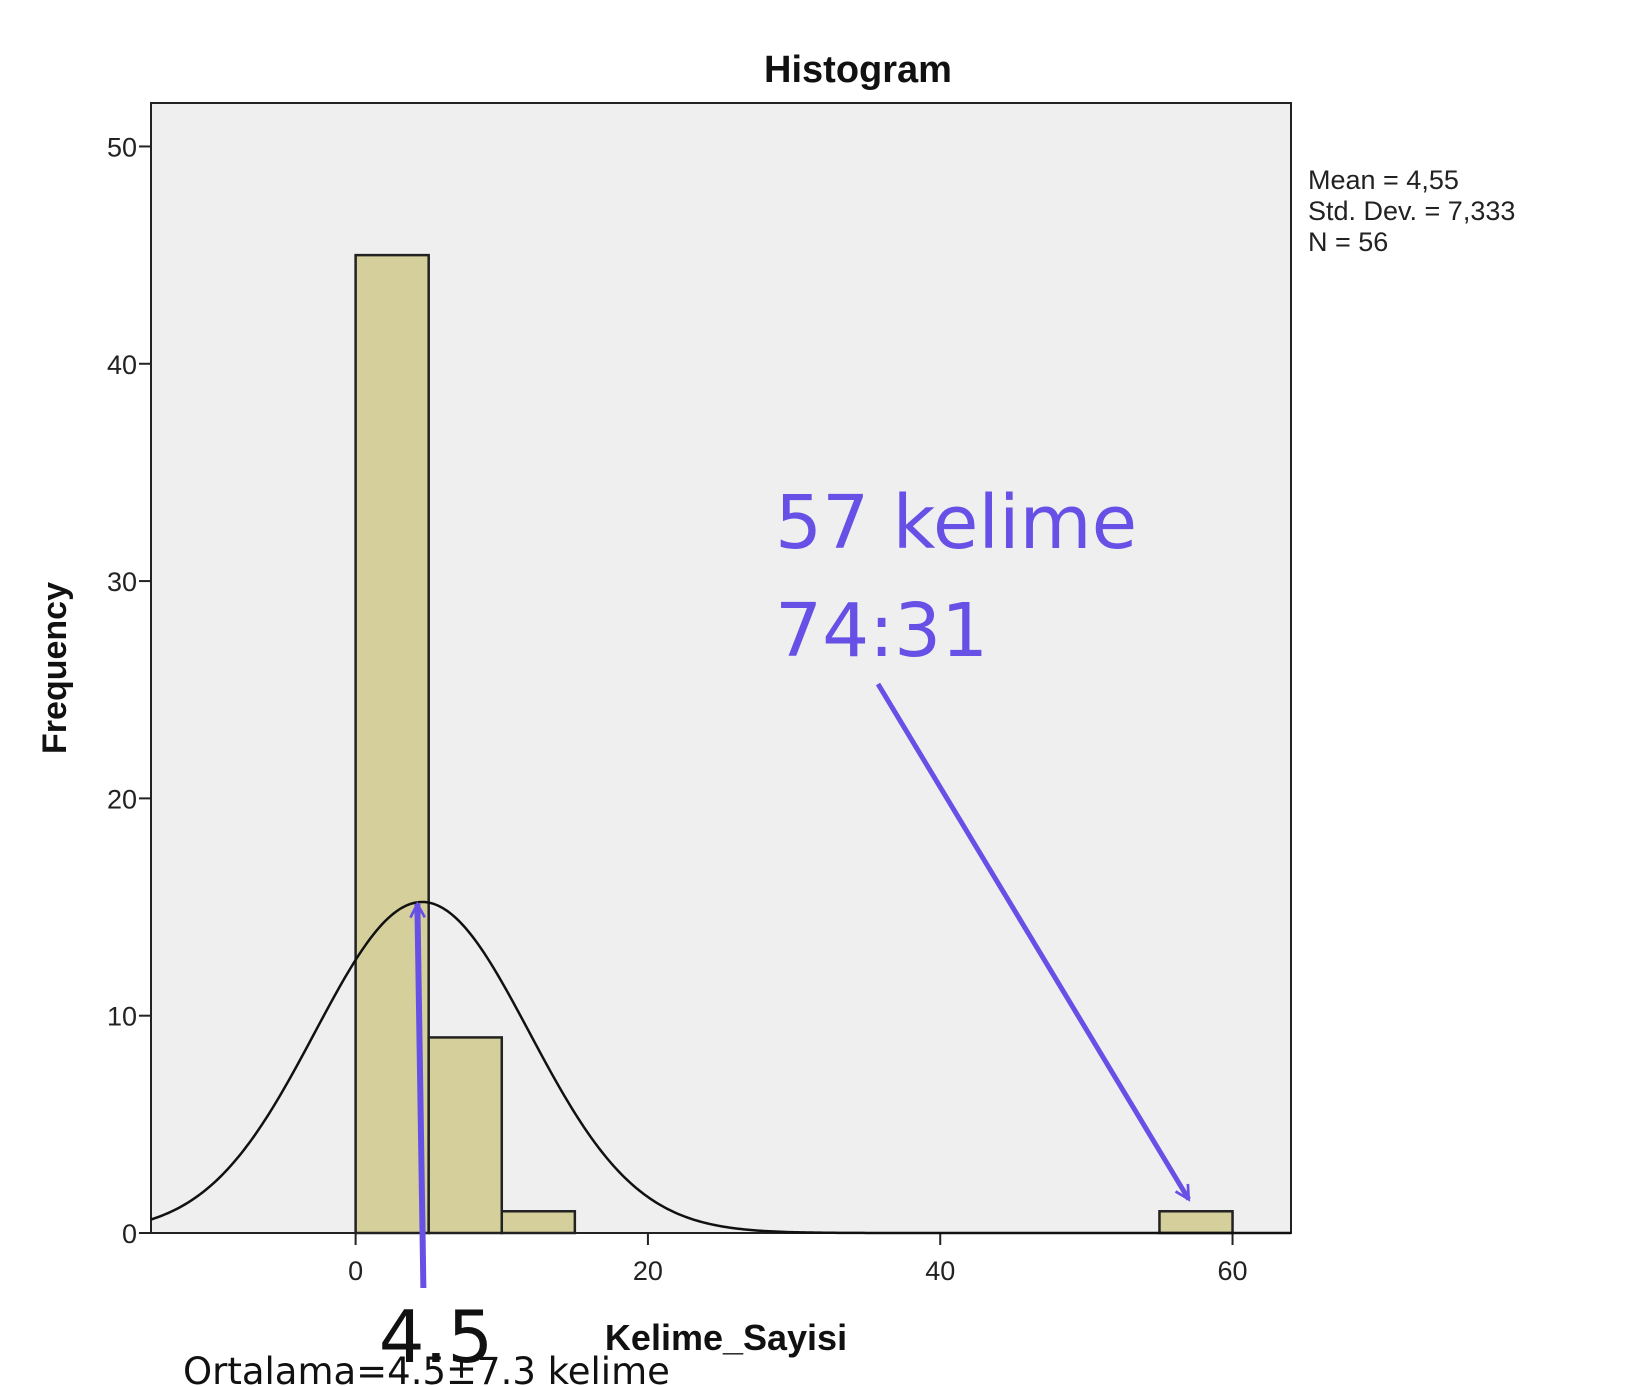 Image resolution: width=1630 pixels, height=1386 pixels. I want to click on x-tick-label: 40, so click(940, 1271).